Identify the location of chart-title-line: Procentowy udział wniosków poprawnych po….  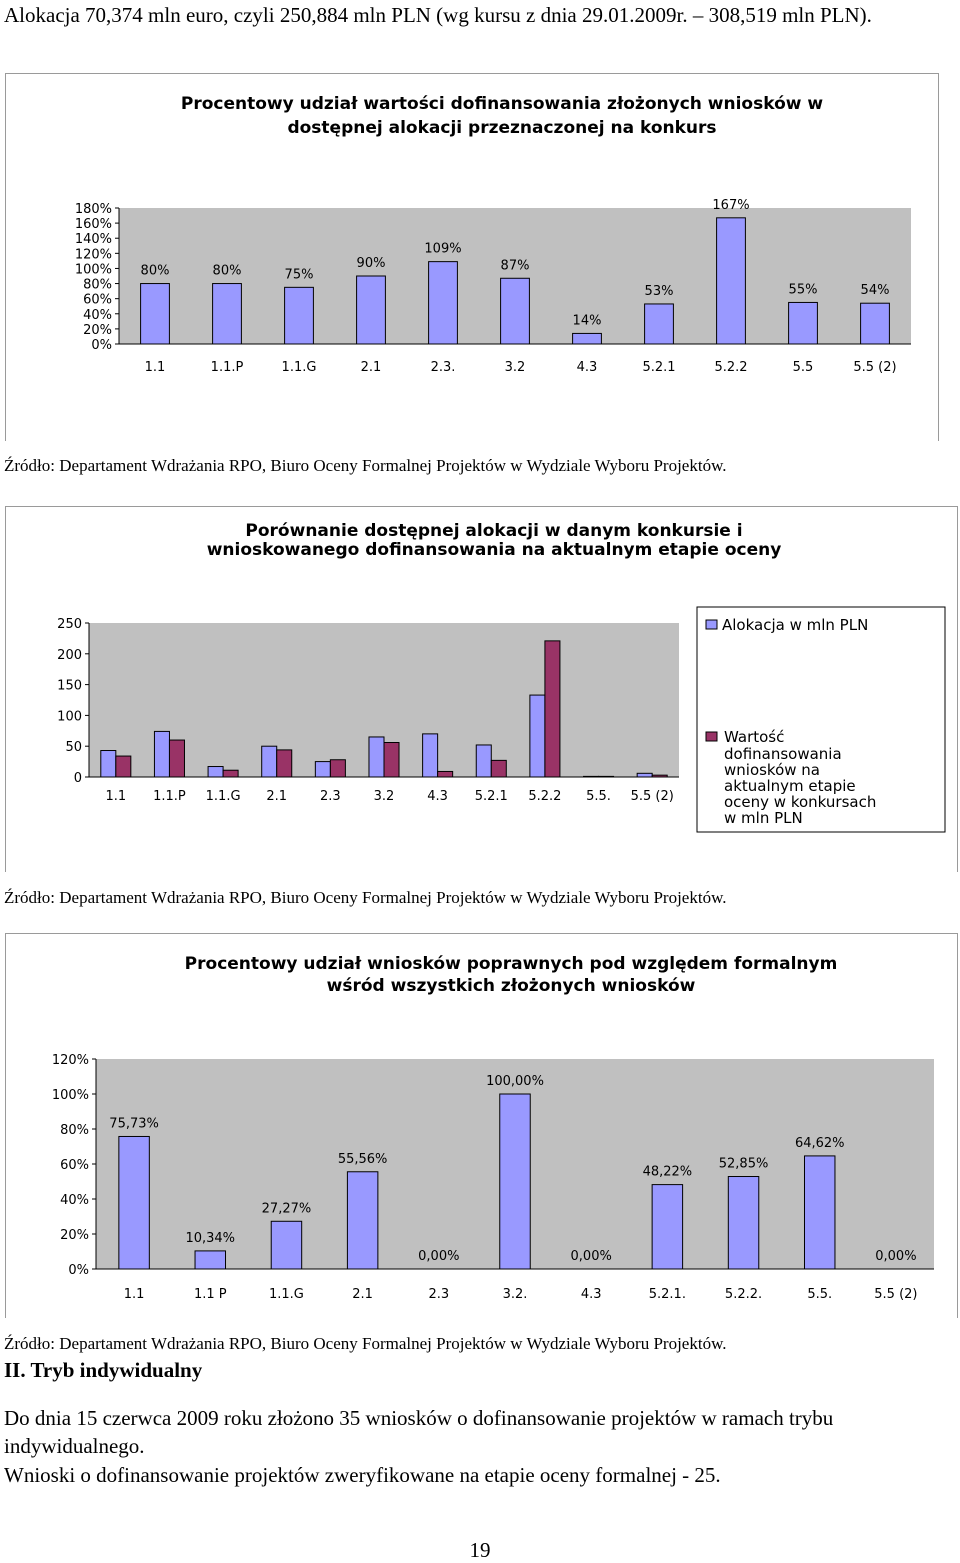
(511, 964).